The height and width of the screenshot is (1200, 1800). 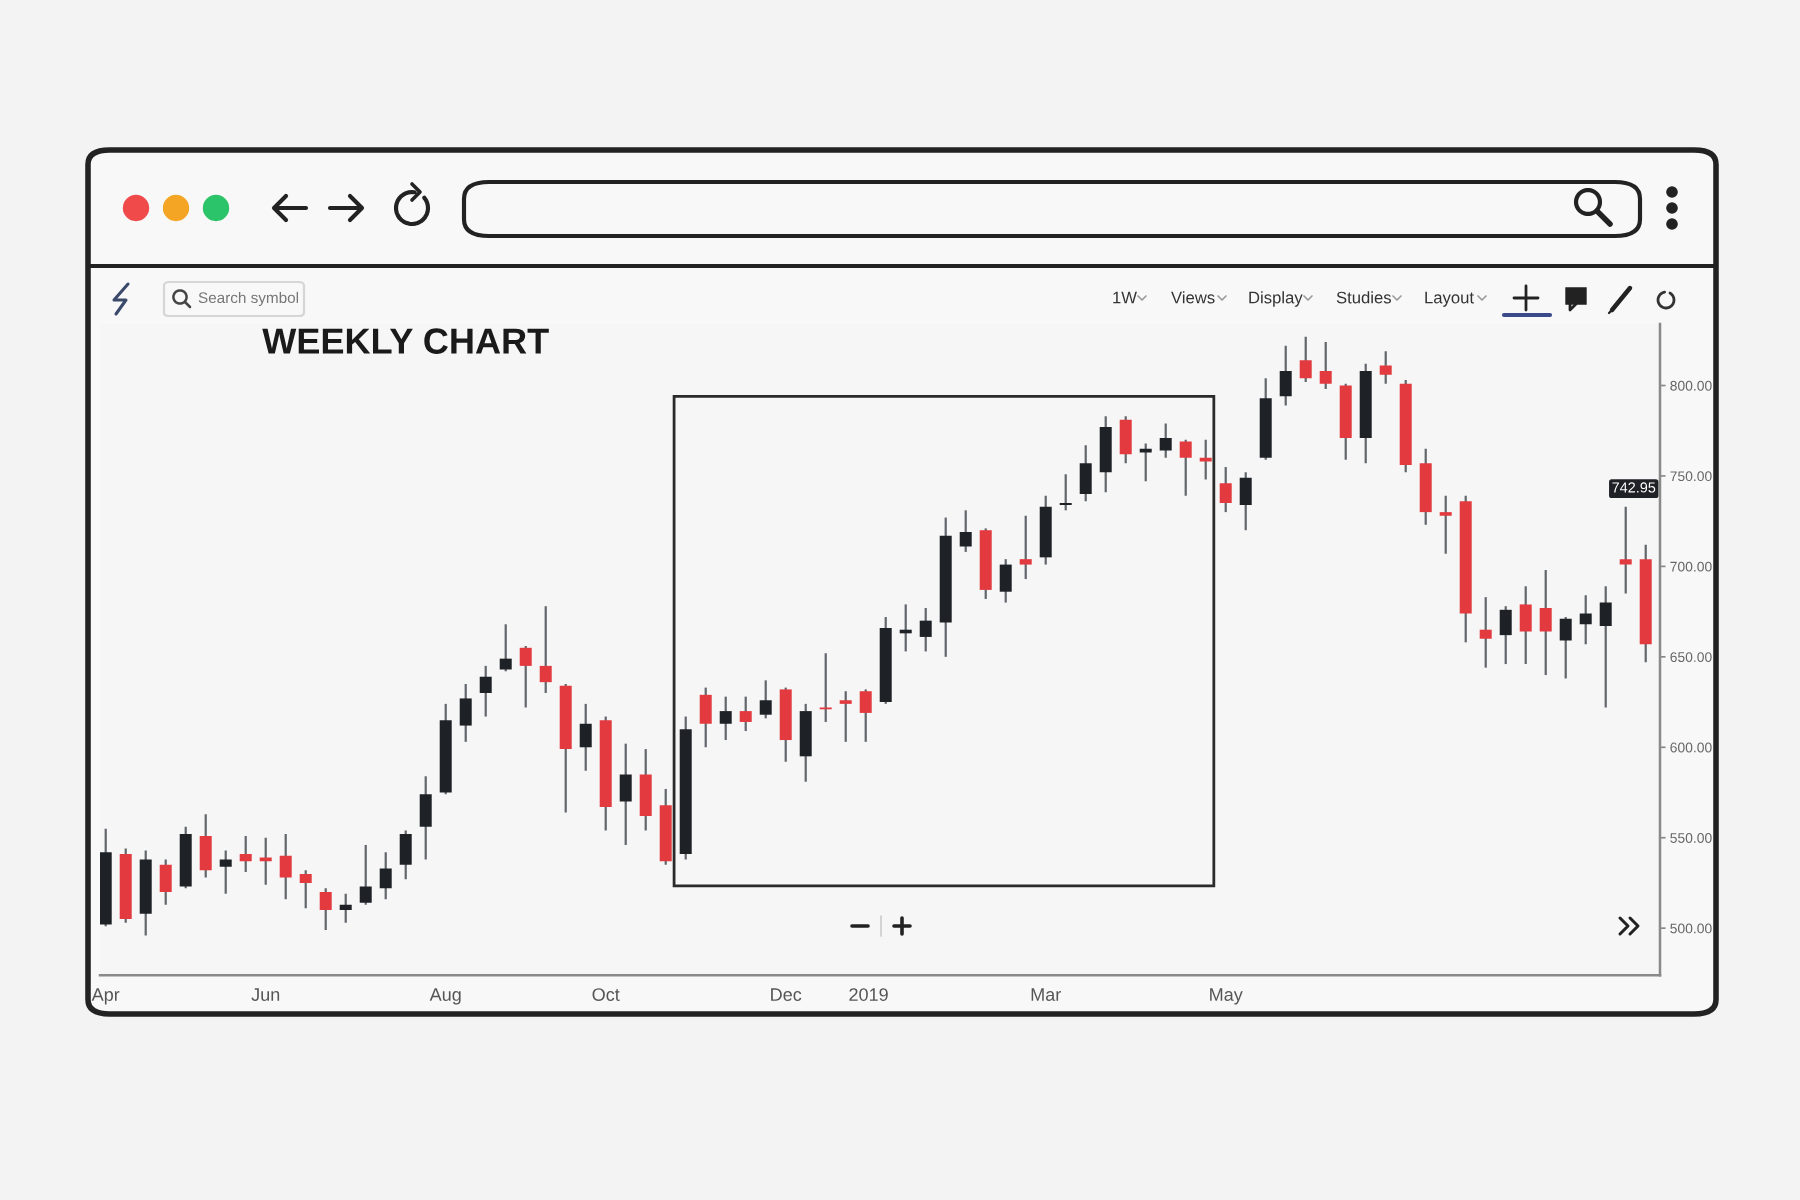 What do you see at coordinates (1363, 297) in the screenshot?
I see `text: Studies` at bounding box center [1363, 297].